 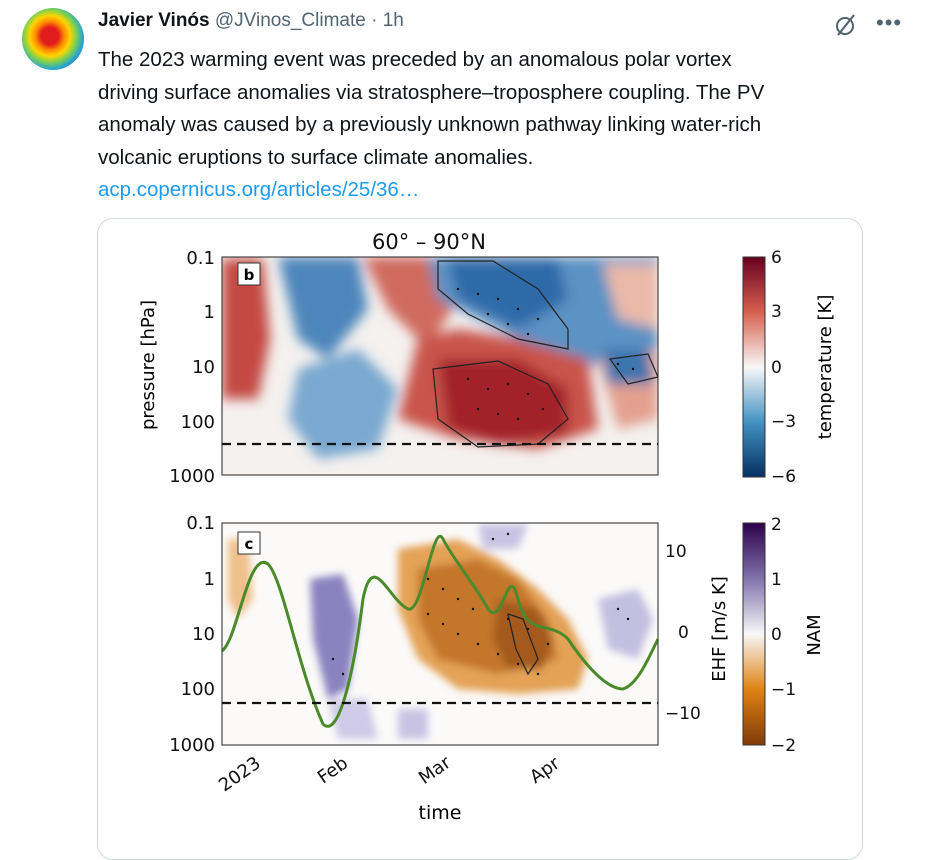 I want to click on nam-tick: 1, so click(x=776, y=580).